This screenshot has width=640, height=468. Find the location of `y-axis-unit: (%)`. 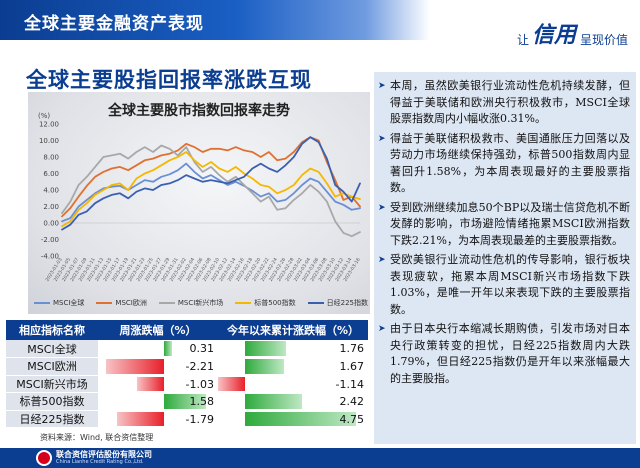

y-axis-unit: (%) is located at coordinates (44, 116).